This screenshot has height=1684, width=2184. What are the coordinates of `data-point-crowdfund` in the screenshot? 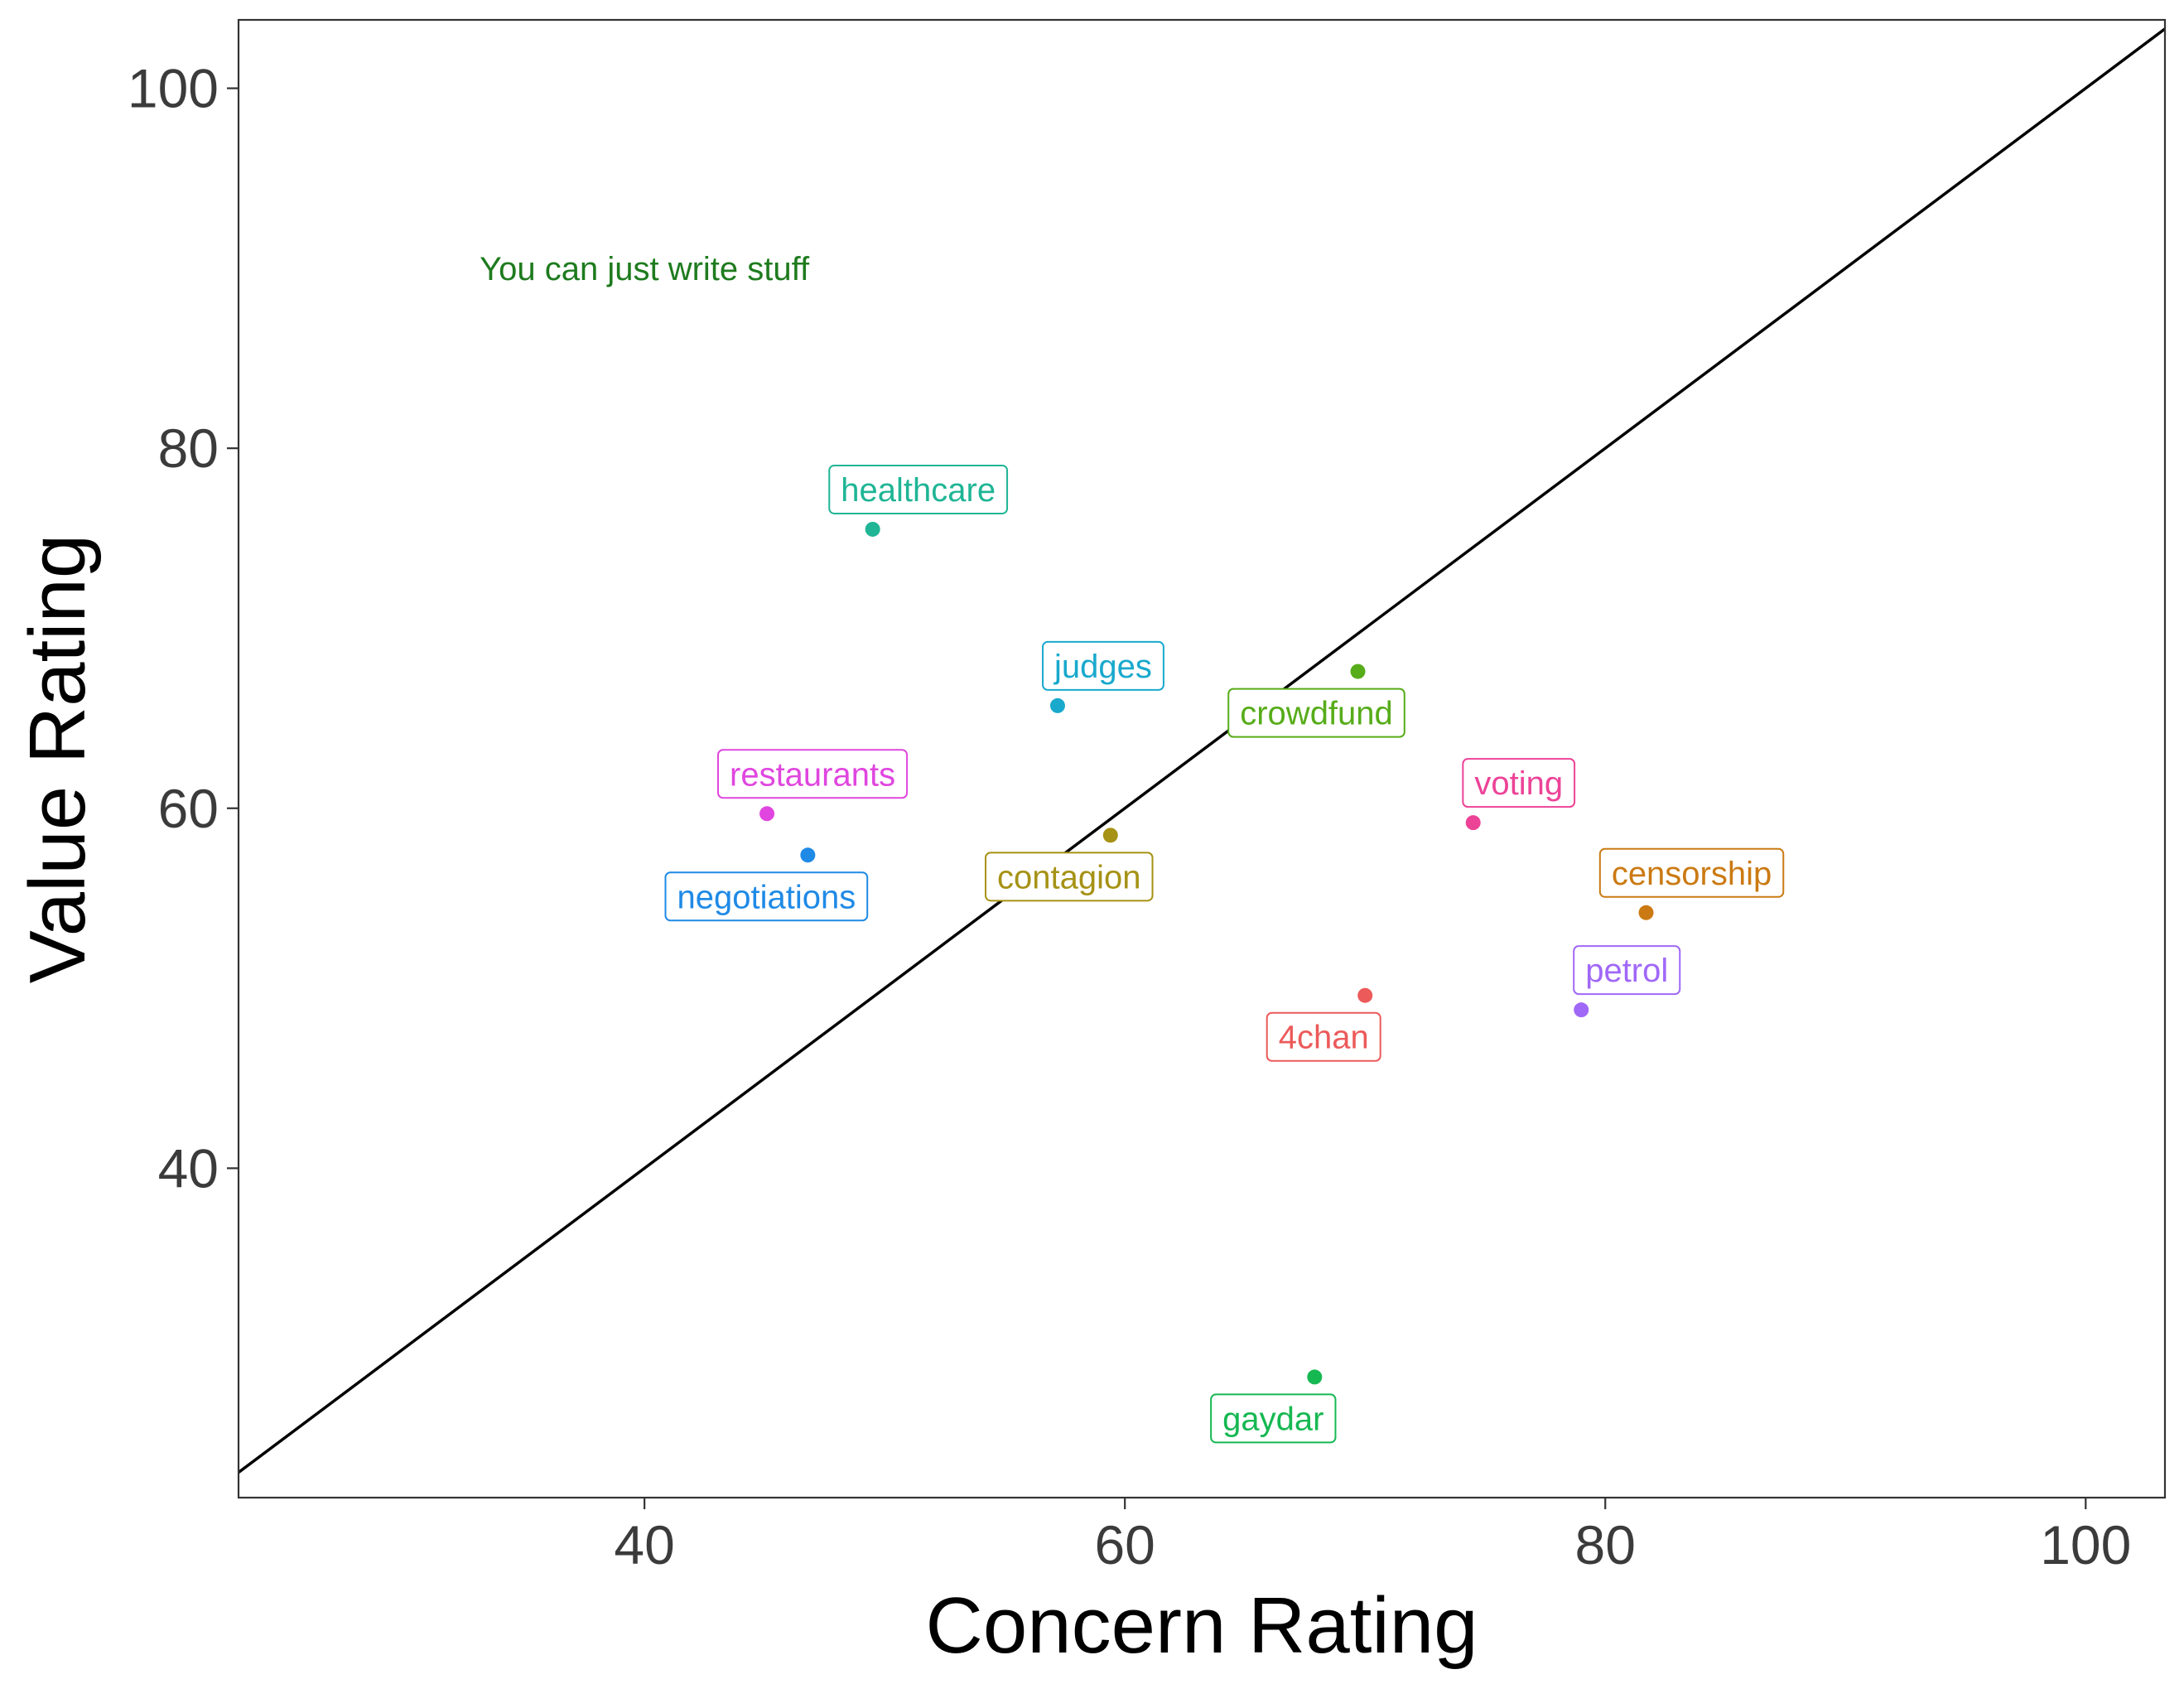 It's located at (1358, 671).